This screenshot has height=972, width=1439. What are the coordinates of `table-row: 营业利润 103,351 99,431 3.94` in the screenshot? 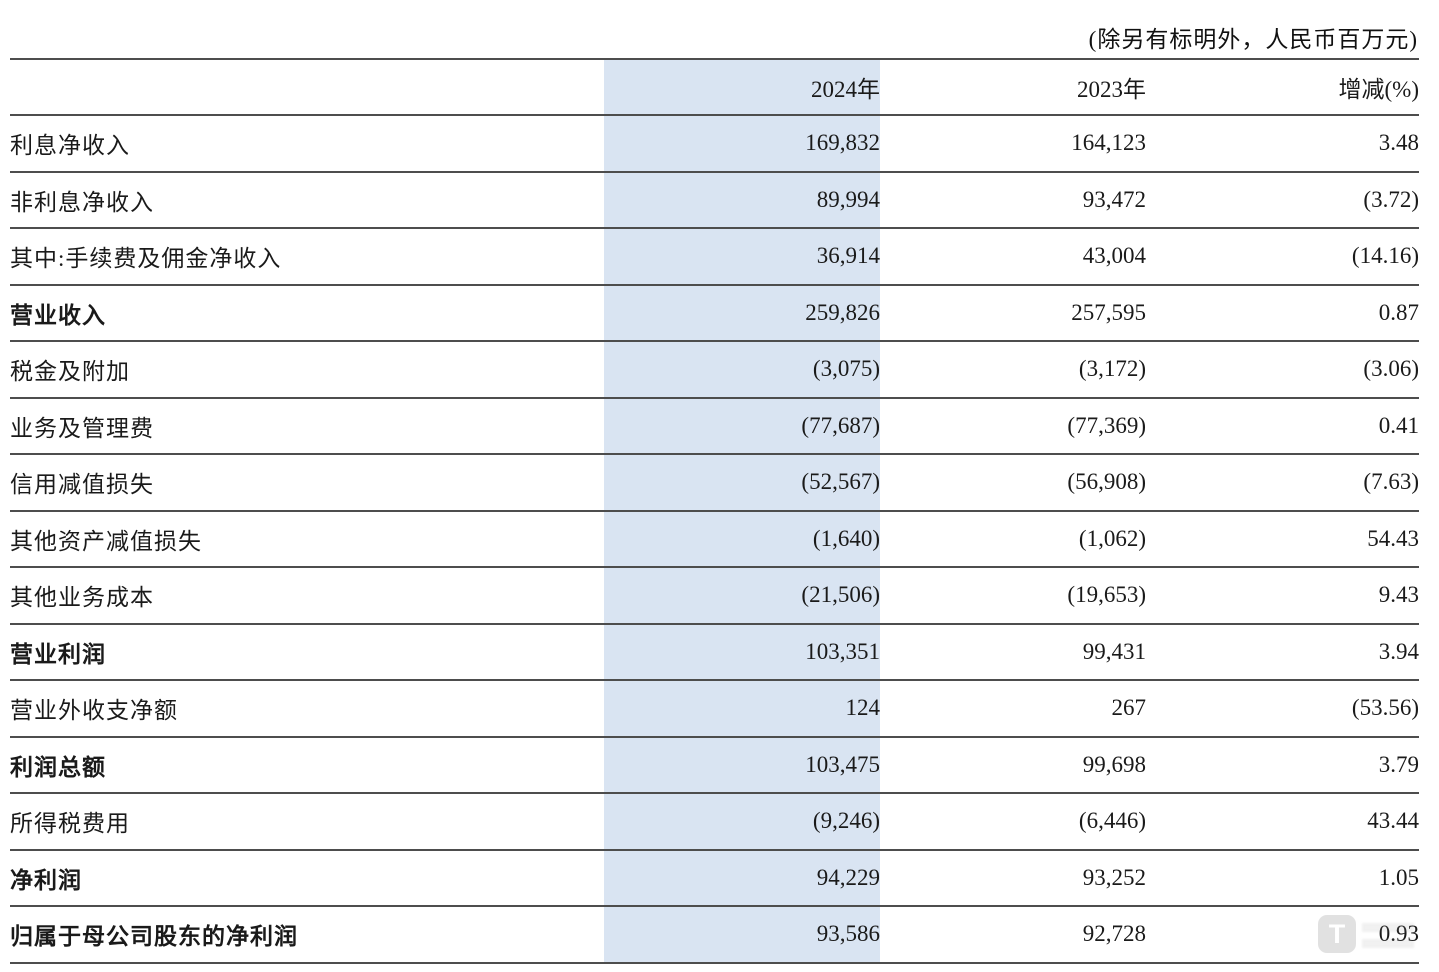 It's located at (714, 651).